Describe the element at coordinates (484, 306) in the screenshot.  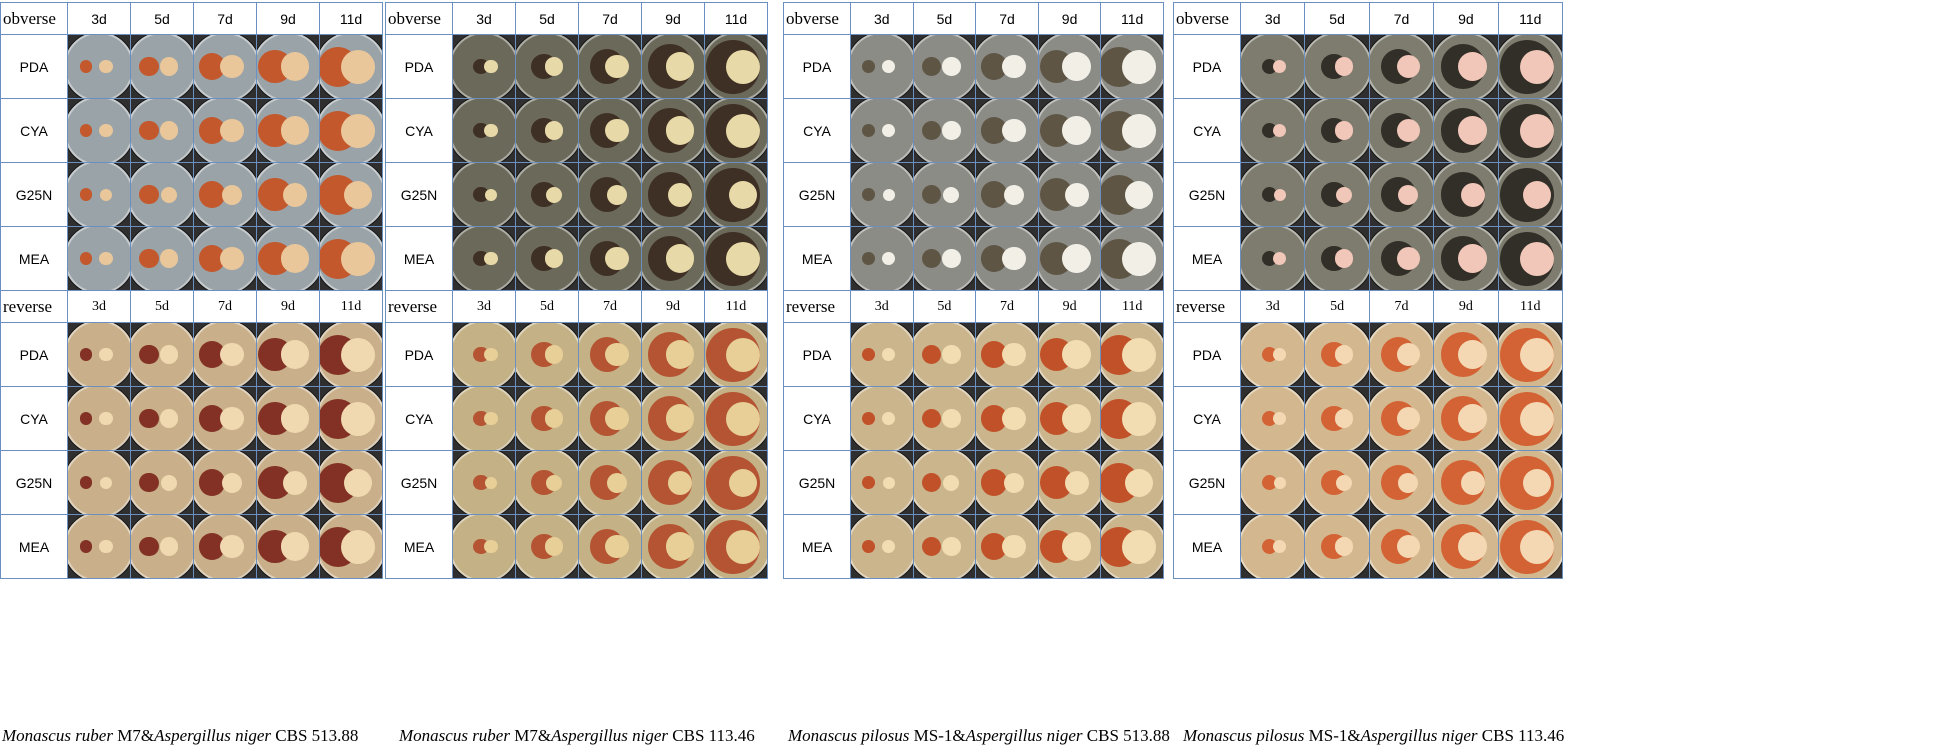
I see `day-header: 3d` at that location.